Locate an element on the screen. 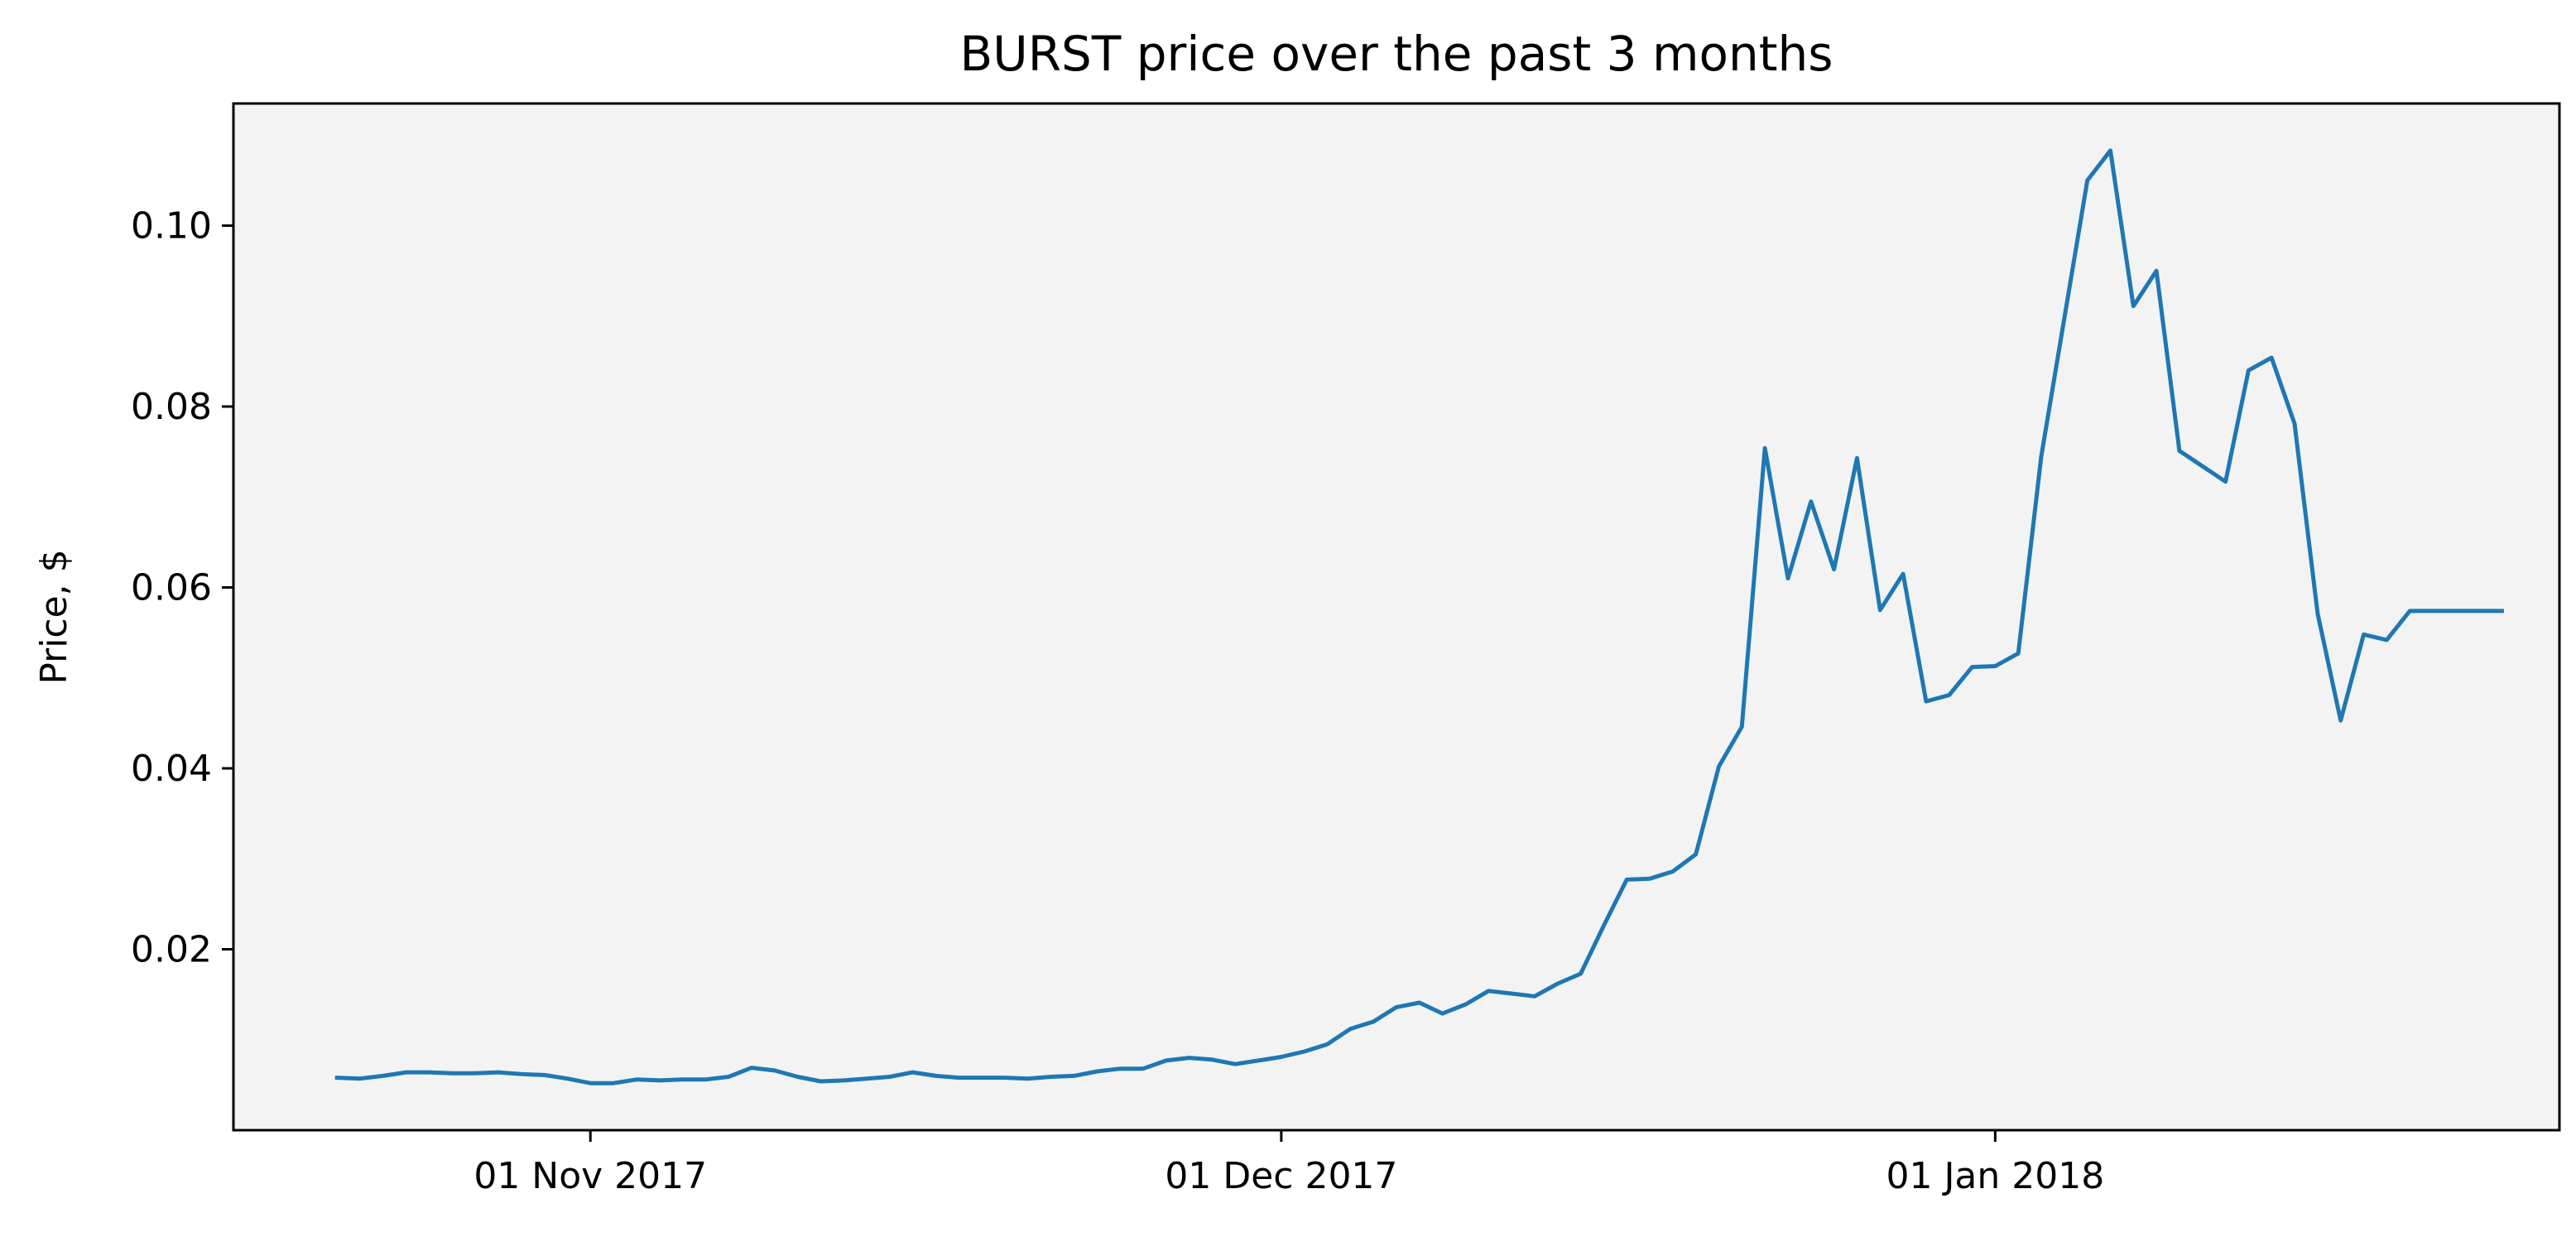  x-axis-ticks: 01 Nov 2017 01 Dec 2017 01 Jan 2018 is located at coordinates (1288, 1163).